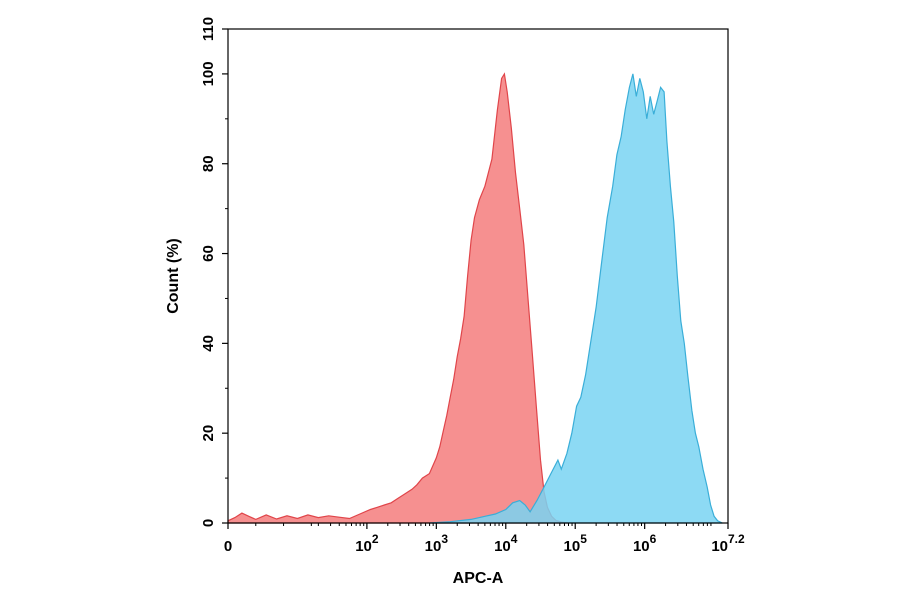  What do you see at coordinates (214, 272) in the screenshot?
I see `y-axis: 0 20 40 60 80 100 110` at bounding box center [214, 272].